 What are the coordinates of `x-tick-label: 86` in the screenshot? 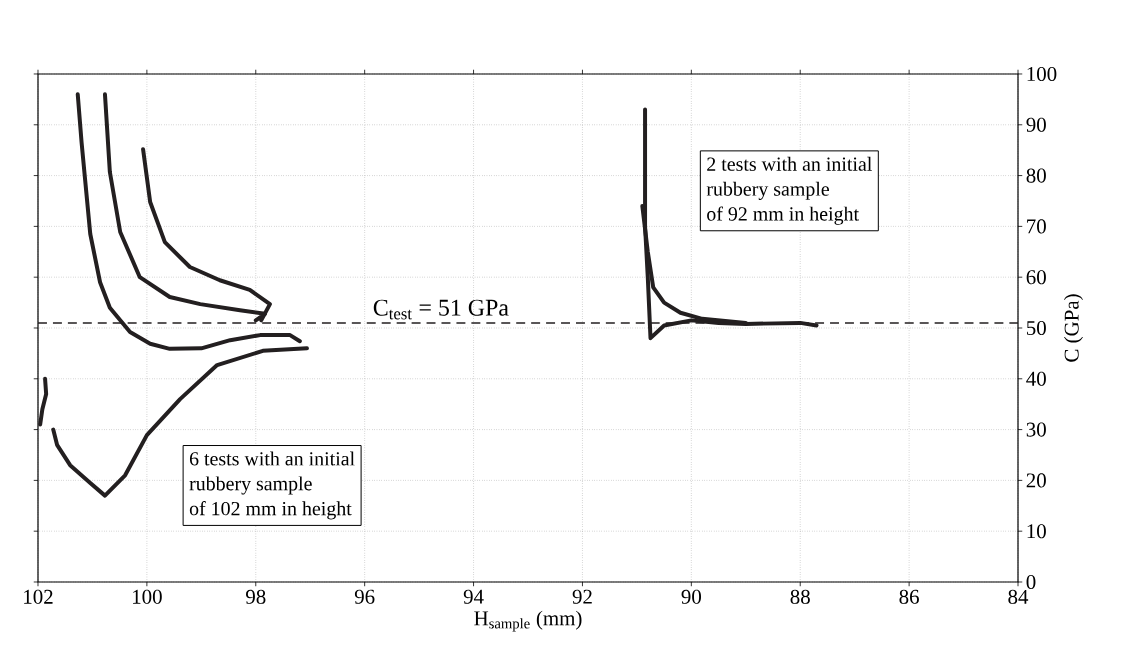 It's located at (909, 596).